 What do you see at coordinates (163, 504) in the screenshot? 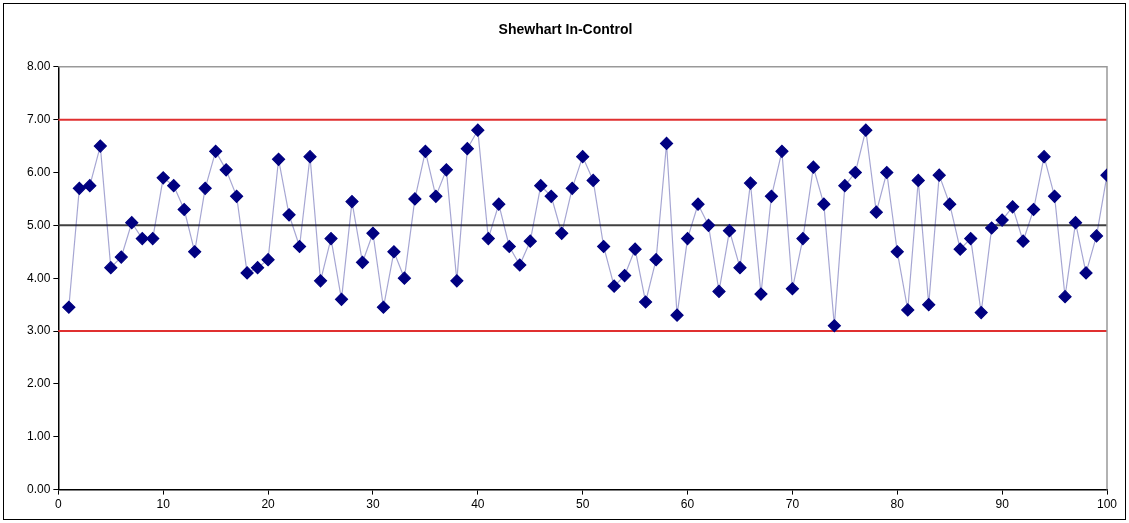
I see `x-tick-label: 10` at bounding box center [163, 504].